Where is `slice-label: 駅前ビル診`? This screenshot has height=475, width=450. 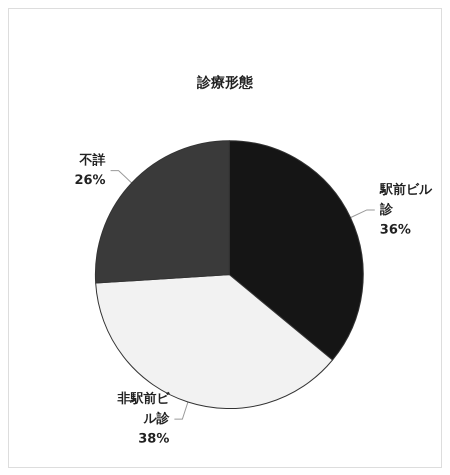 slice-label: 駅前ビル診 is located at coordinates (405, 200).